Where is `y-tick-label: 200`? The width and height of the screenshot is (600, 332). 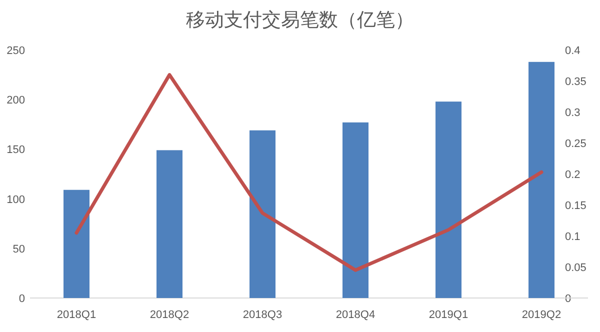
y-tick-label: 200 is located at coordinates (15, 100).